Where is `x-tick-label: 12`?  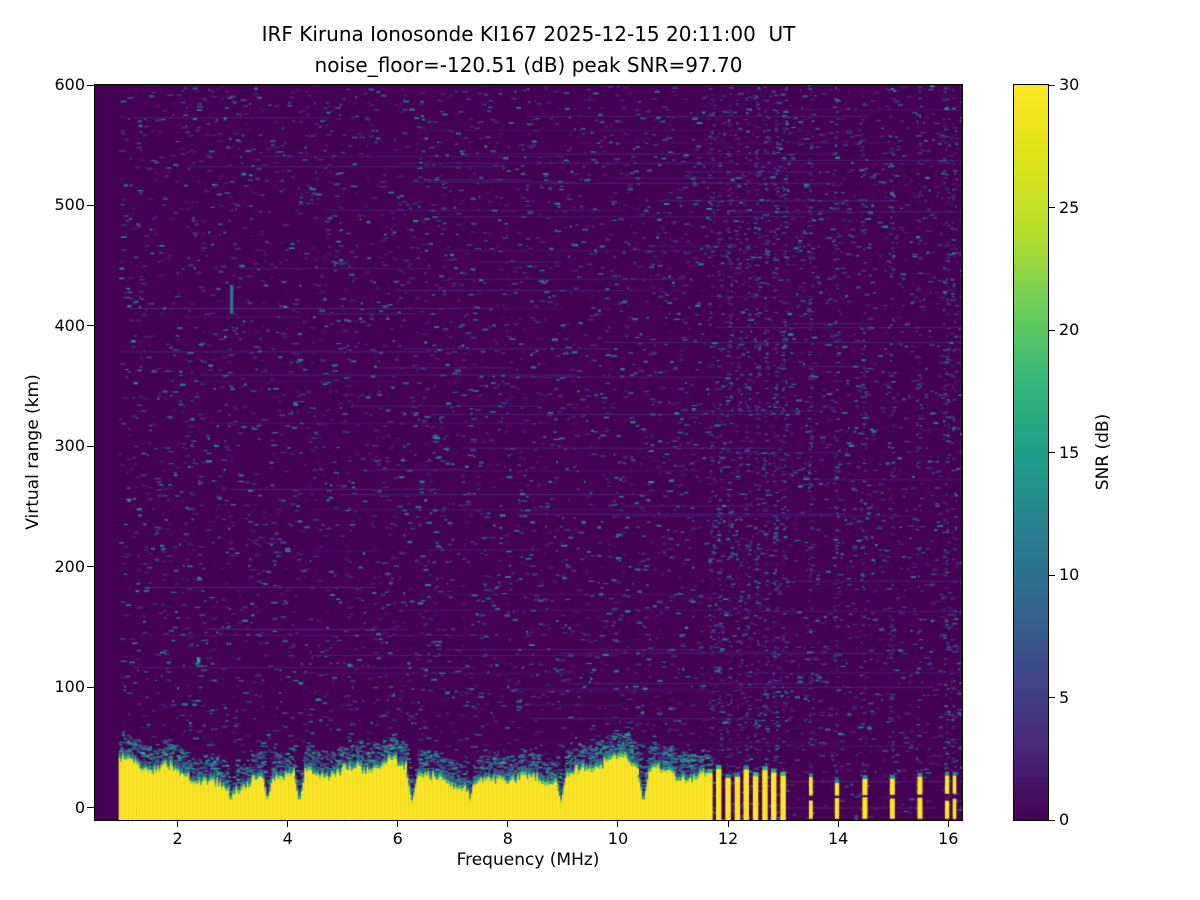 x-tick-label: 12 is located at coordinates (728, 838).